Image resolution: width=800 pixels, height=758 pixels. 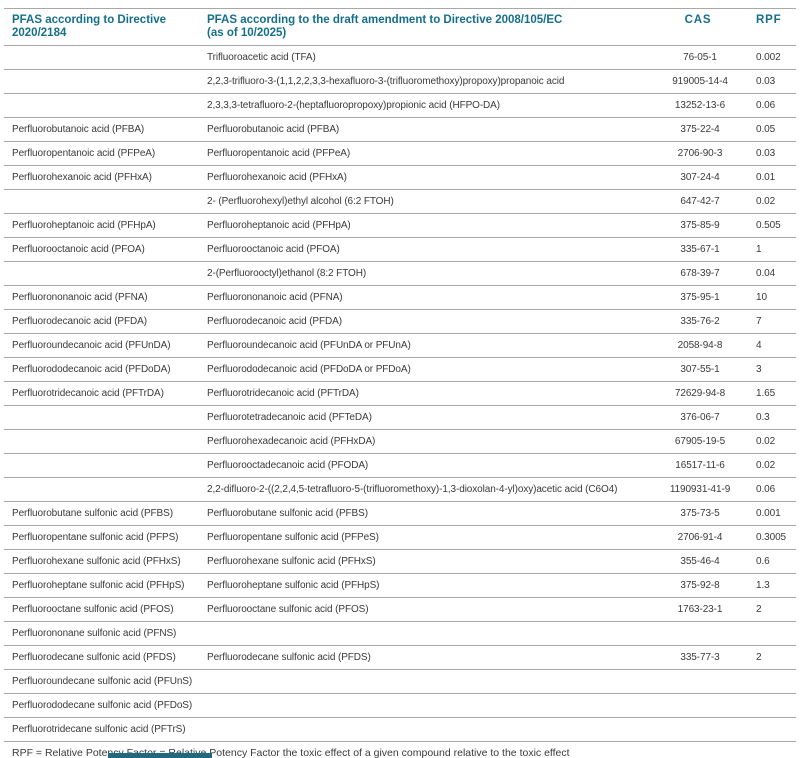 I want to click on cell-cas: 76-05-1, so click(x=700, y=57).